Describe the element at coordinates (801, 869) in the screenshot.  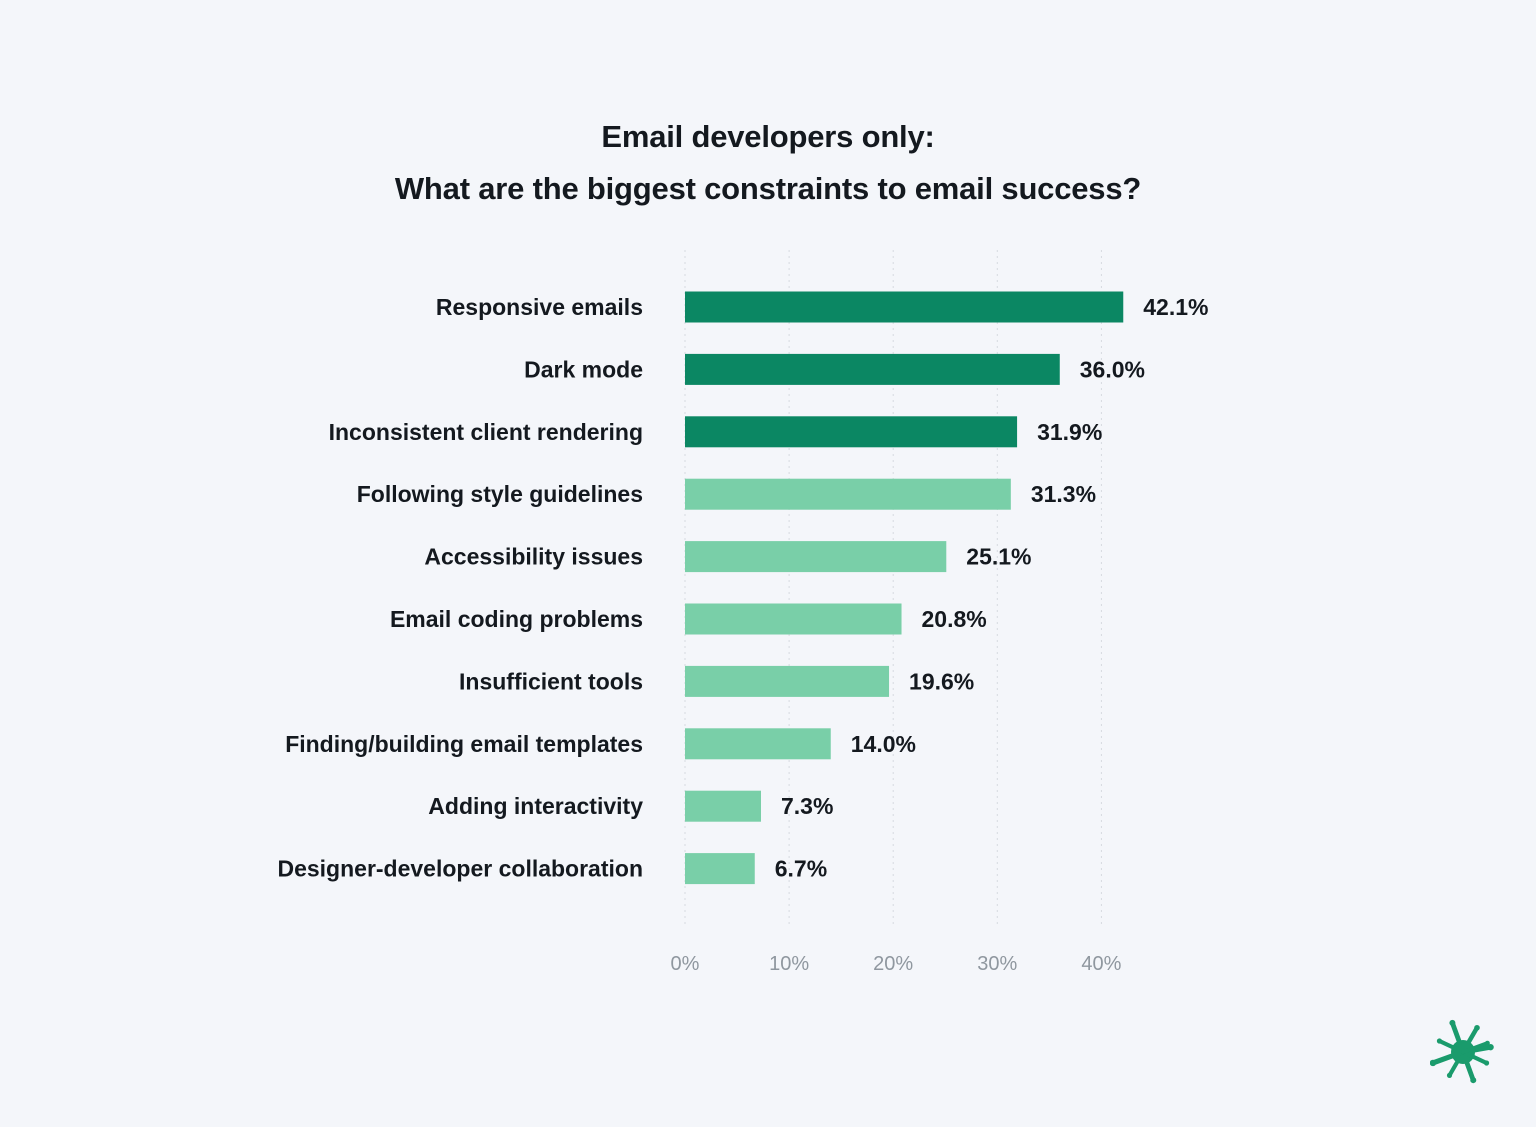
I see `value-label: 6.7%` at that location.